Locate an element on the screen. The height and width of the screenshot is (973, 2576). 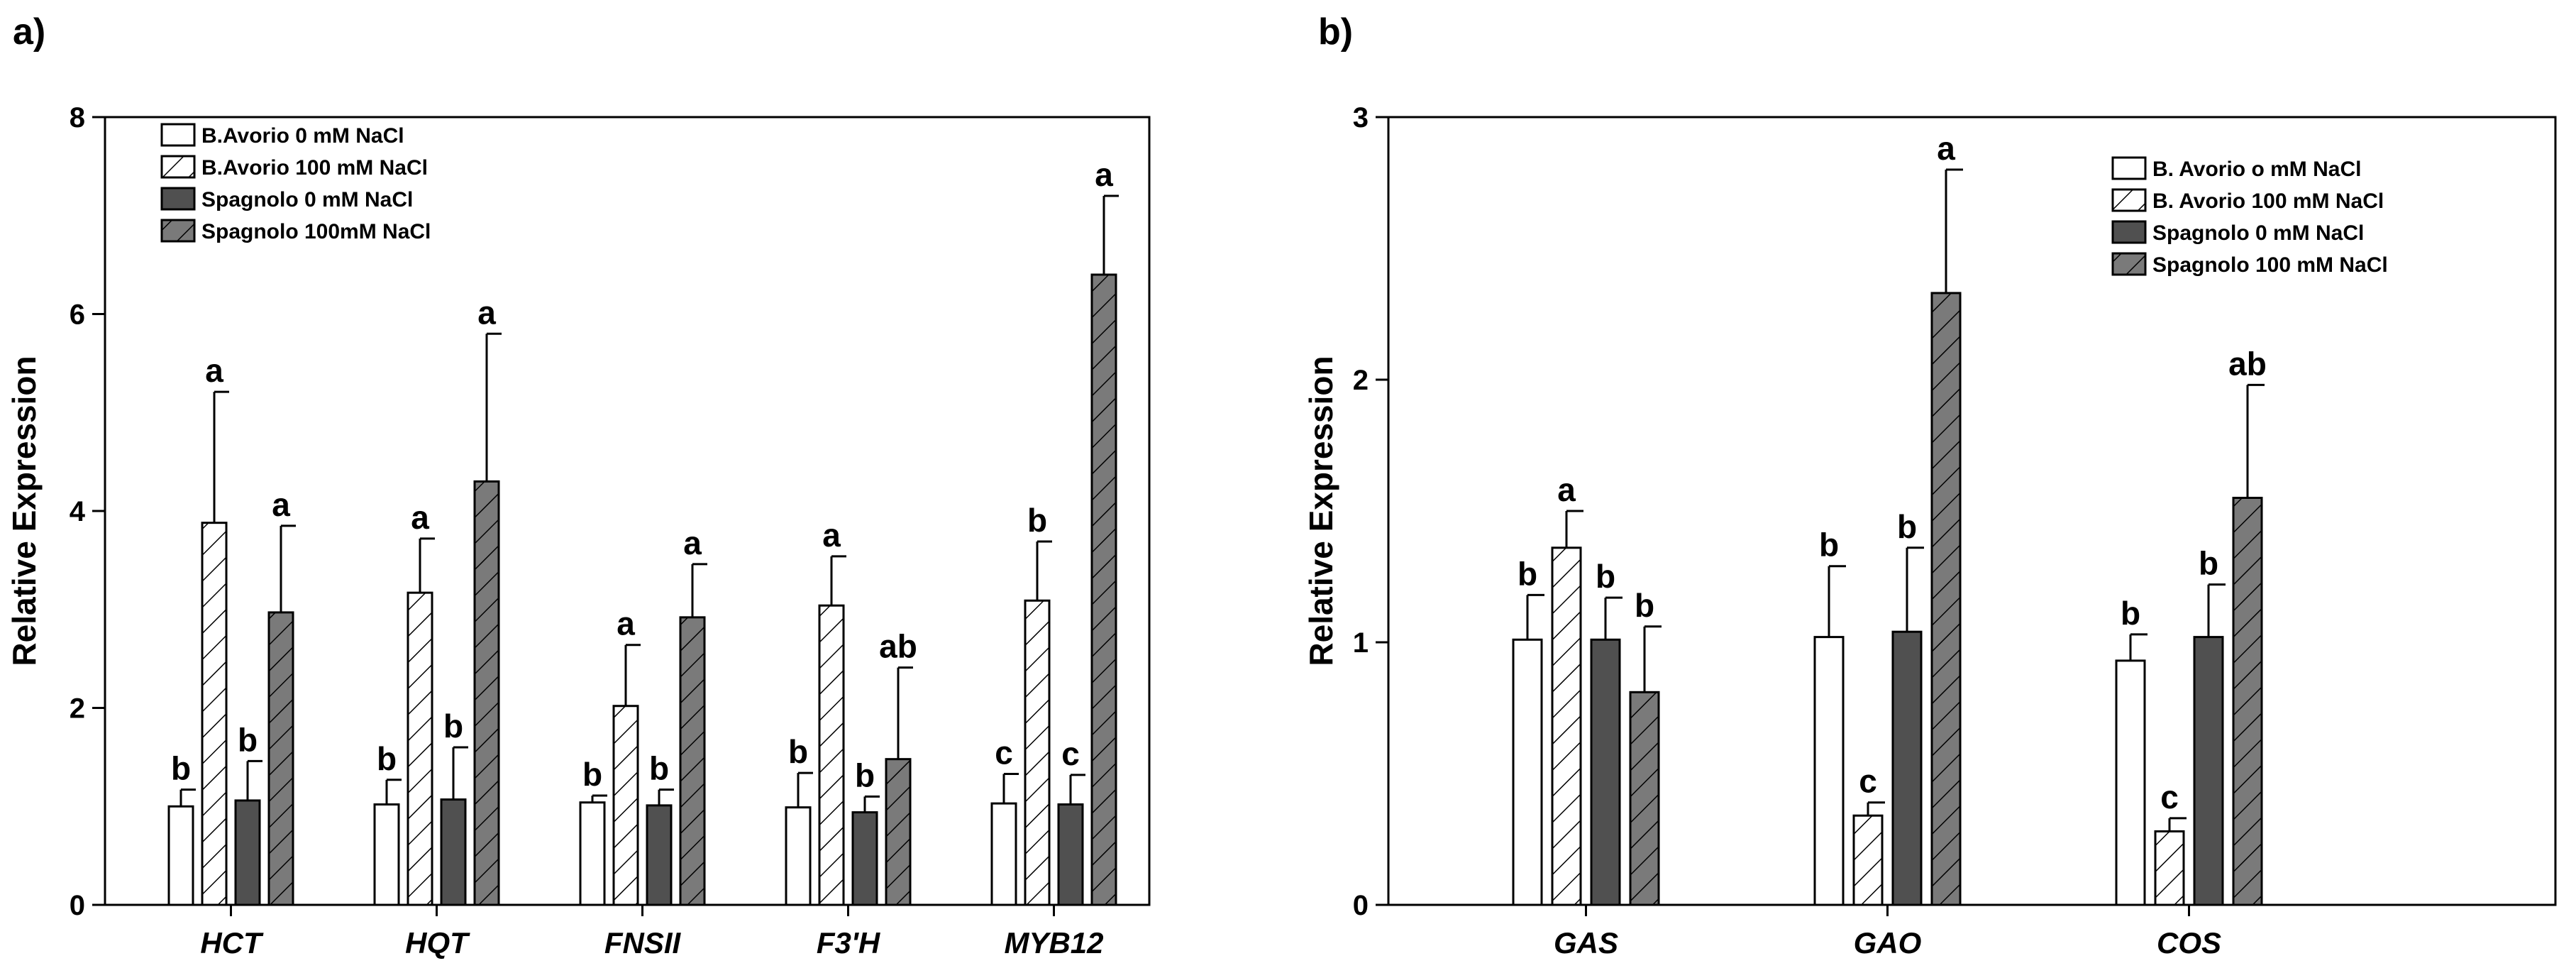
y-tick-label-b: 2 is located at coordinates (1361, 380).